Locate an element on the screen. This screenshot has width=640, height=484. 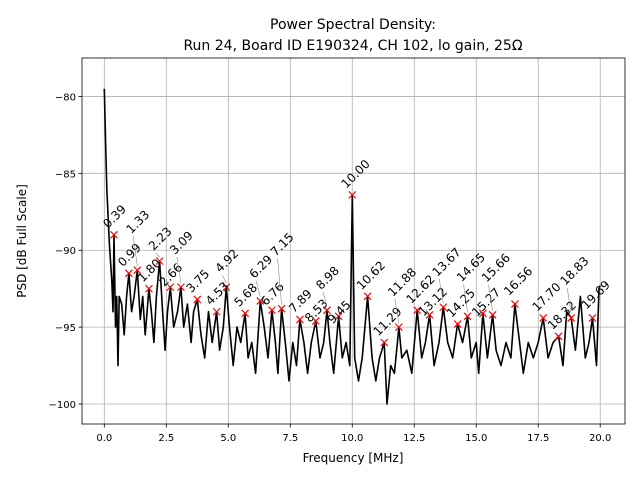
y-tick-label: −85 is located at coordinates (65, 174).